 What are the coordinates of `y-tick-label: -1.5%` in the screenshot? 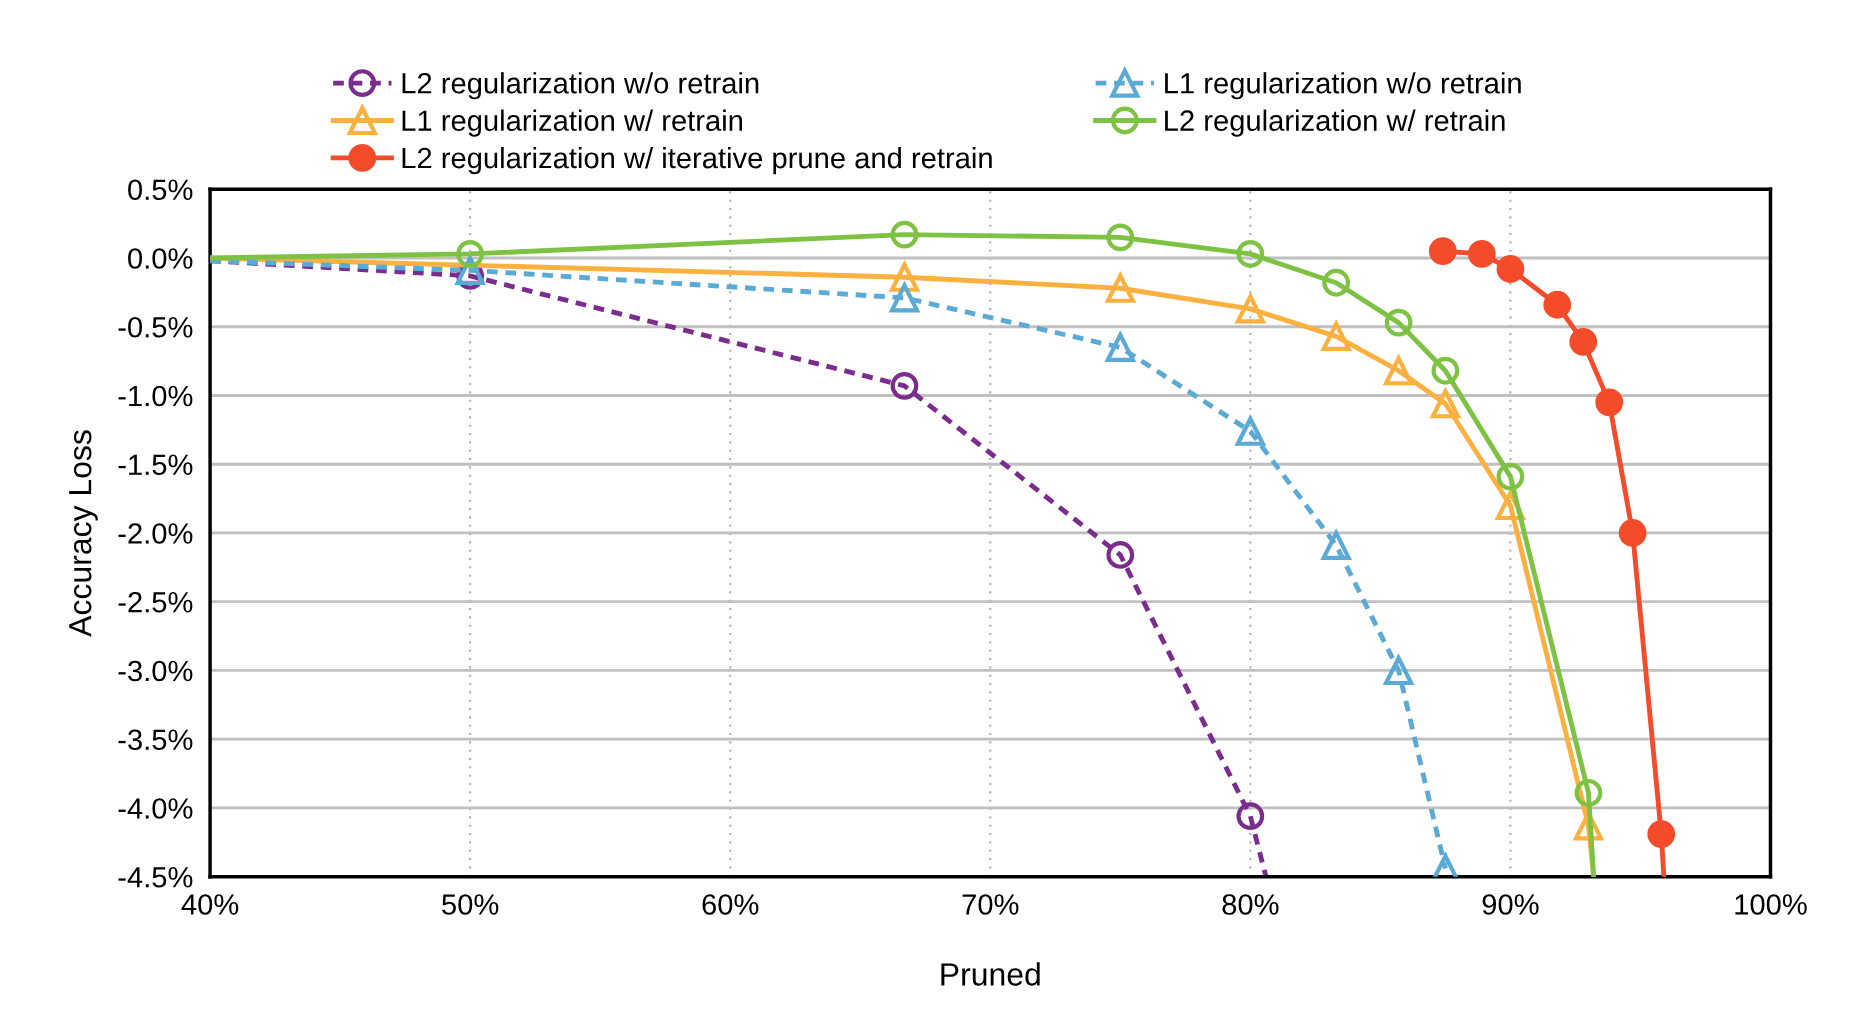 It's located at (155, 465).